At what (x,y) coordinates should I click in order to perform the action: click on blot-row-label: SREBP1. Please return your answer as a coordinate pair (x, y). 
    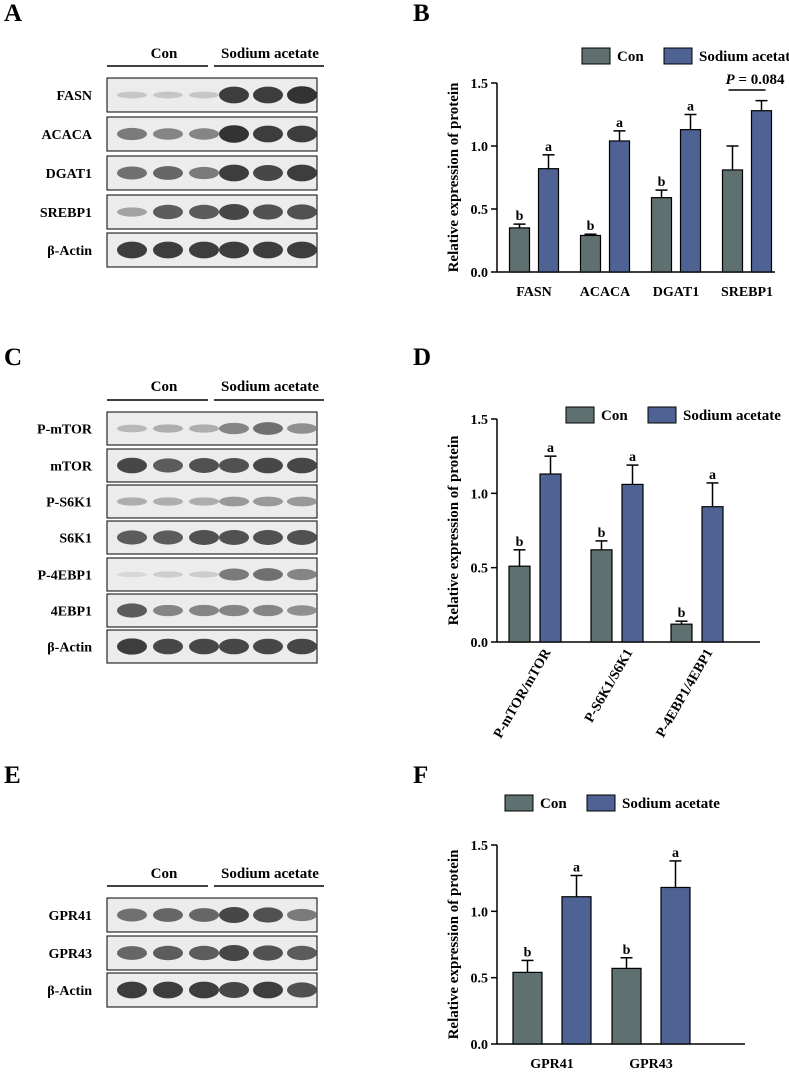
    Looking at the image, I should click on (66, 213).